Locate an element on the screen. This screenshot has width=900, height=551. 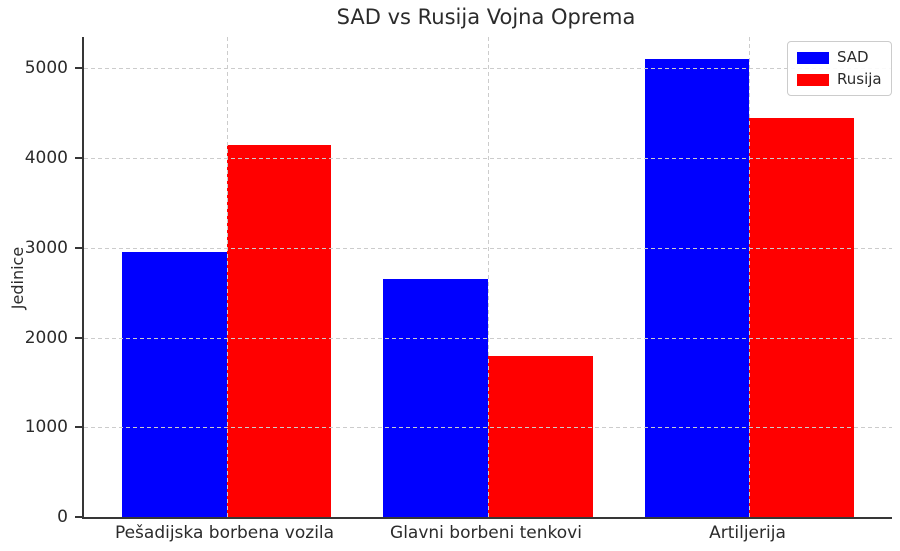
x-tick-label-1: Glavni borbeni tenkovi is located at coordinates (486, 533).